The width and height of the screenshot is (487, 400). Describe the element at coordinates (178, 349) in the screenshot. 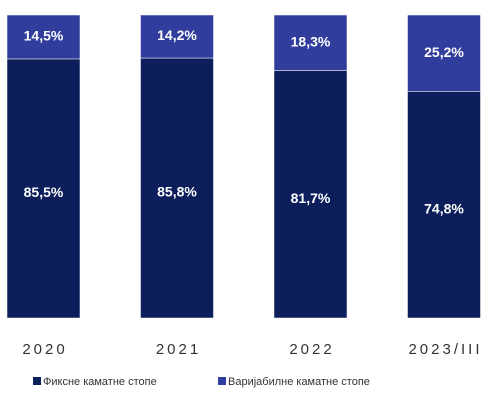

I see `x-tick-label: 2021` at that location.